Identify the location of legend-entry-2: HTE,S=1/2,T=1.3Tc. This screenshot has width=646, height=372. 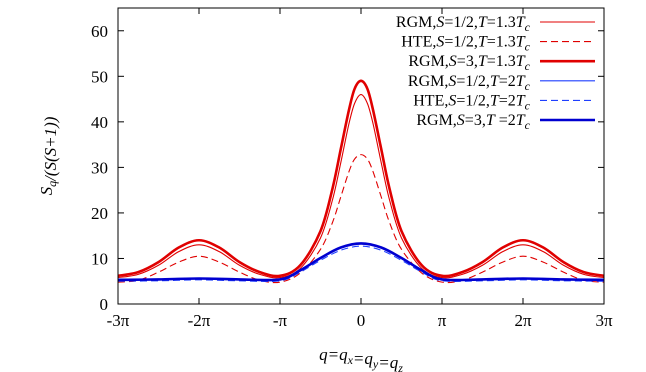
(498, 44).